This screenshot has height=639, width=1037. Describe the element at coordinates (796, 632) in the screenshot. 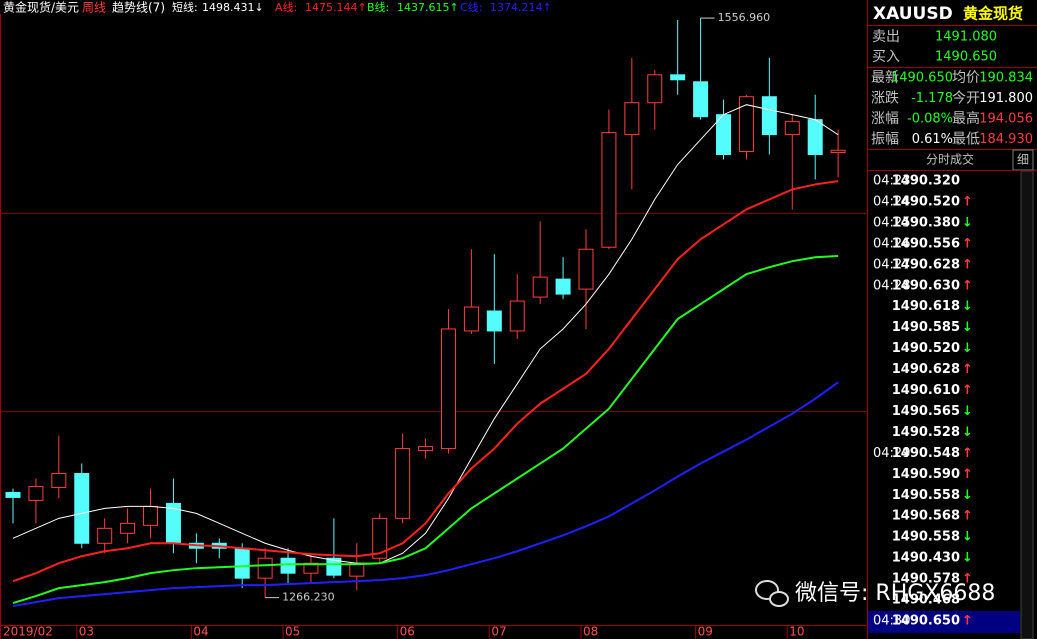

I see `x-tick-label: 10` at that location.